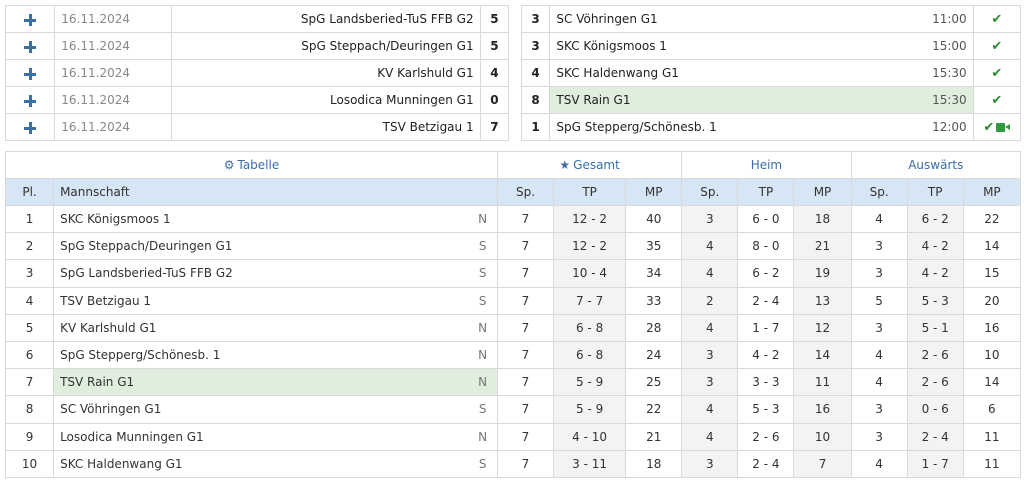 The image size is (1024, 482). I want to click on heim-tp: 2 - 6, so click(766, 436).